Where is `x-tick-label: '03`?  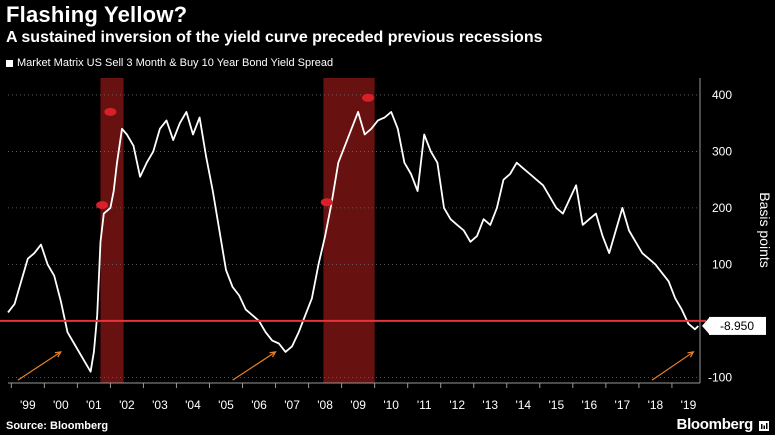
x-tick-label: '03 is located at coordinates (160, 405).